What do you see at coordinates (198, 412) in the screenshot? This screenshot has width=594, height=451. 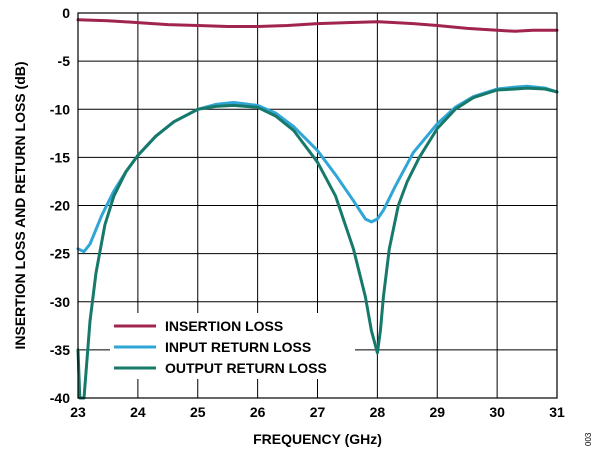 I see `x-tick-label: 25` at bounding box center [198, 412].